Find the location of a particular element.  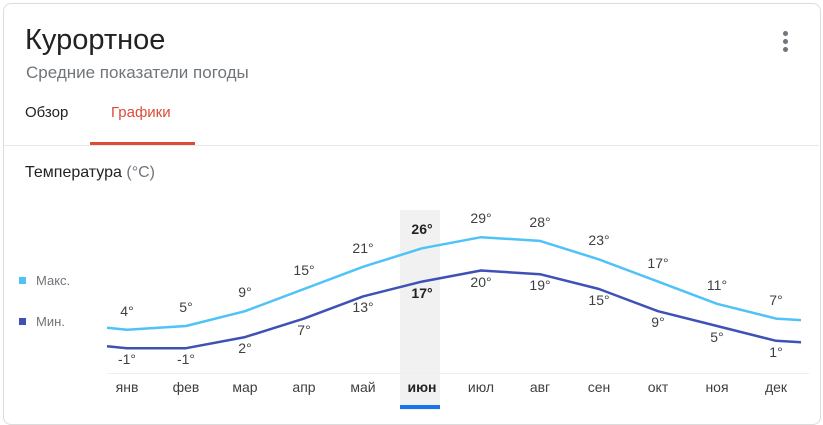

tab-overview: Обзор is located at coordinates (47, 112).